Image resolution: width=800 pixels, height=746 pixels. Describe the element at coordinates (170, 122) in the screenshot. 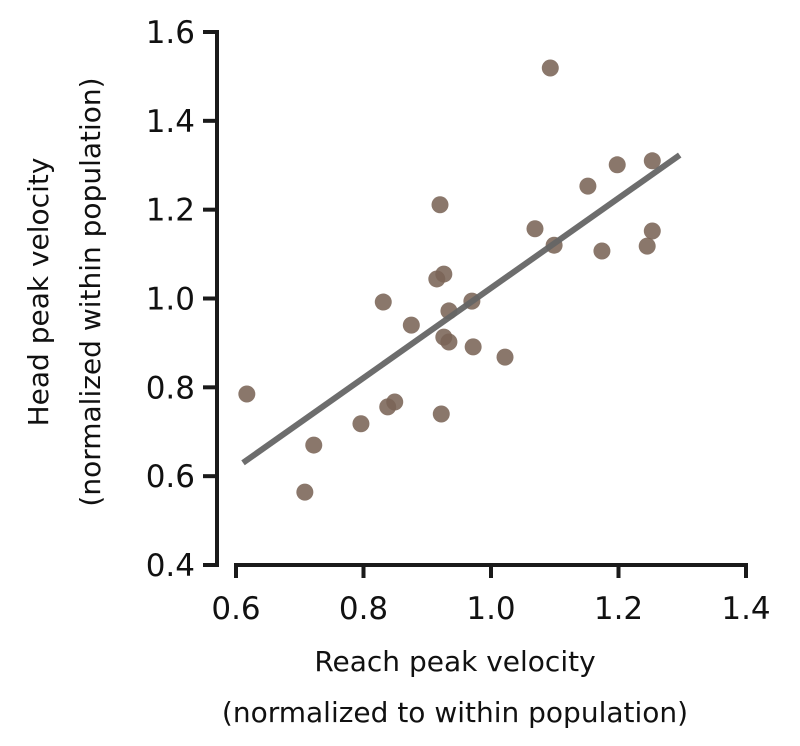

I see `y-tick-label: 1.4` at that location.